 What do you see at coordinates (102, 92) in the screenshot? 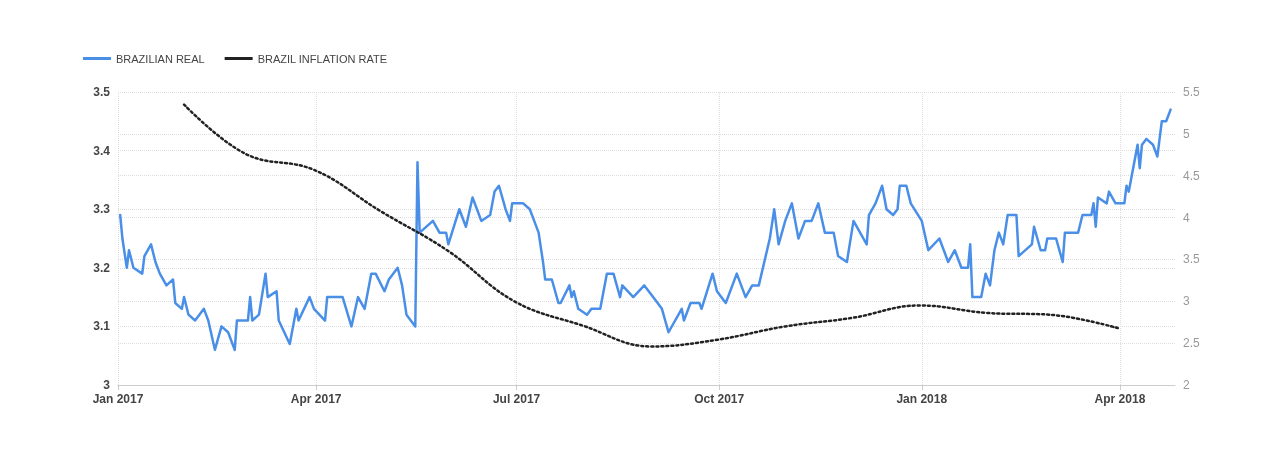
I see `y-tick-label: 3.5` at bounding box center [102, 92].